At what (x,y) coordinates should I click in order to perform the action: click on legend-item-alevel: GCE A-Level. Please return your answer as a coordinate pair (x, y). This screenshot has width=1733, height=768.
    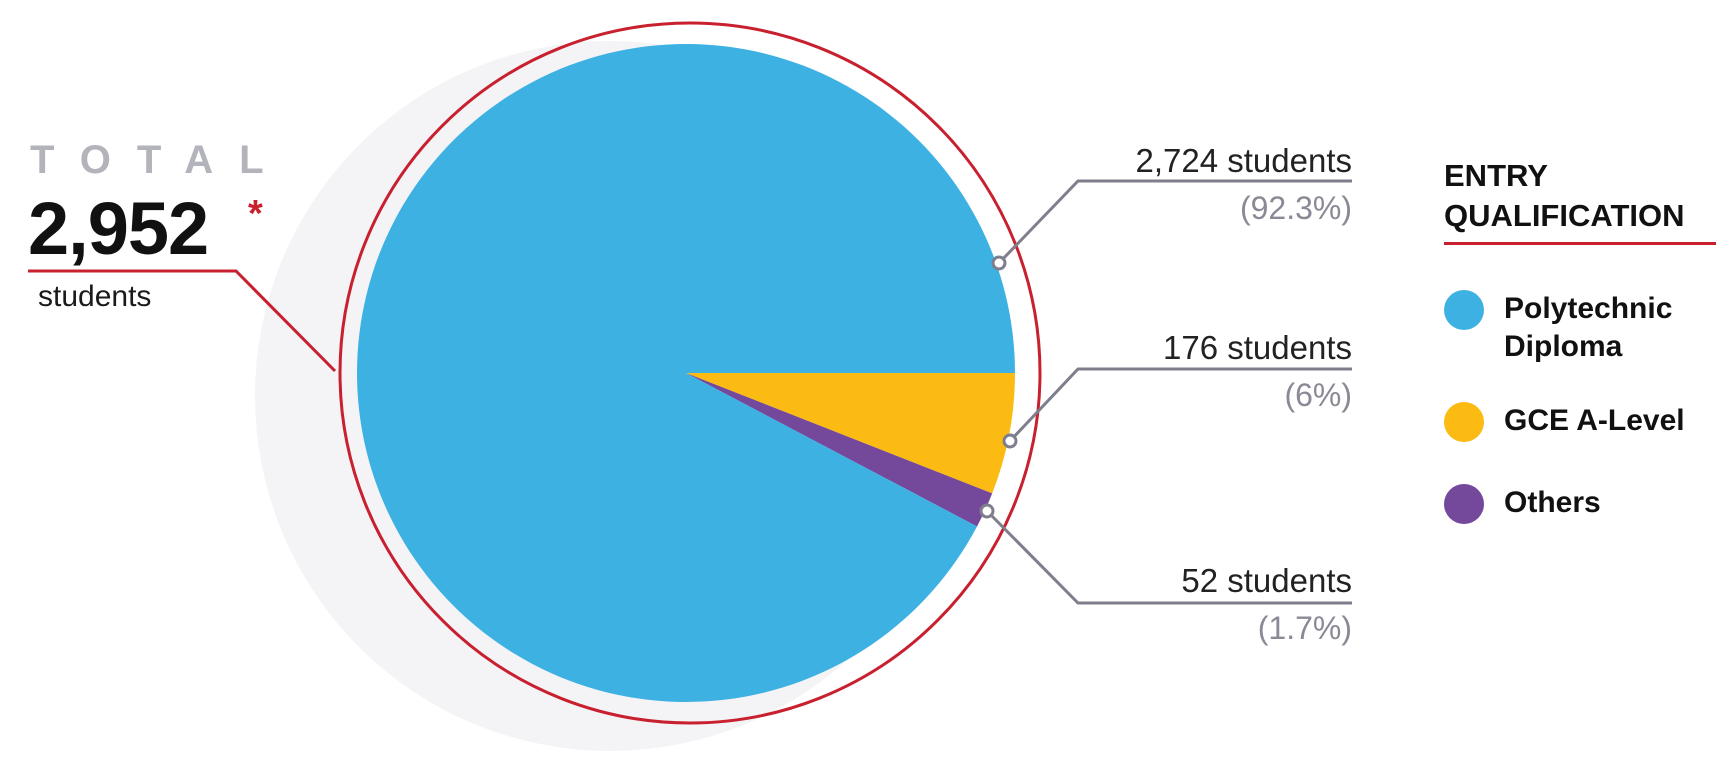
    Looking at the image, I should click on (1586, 422).